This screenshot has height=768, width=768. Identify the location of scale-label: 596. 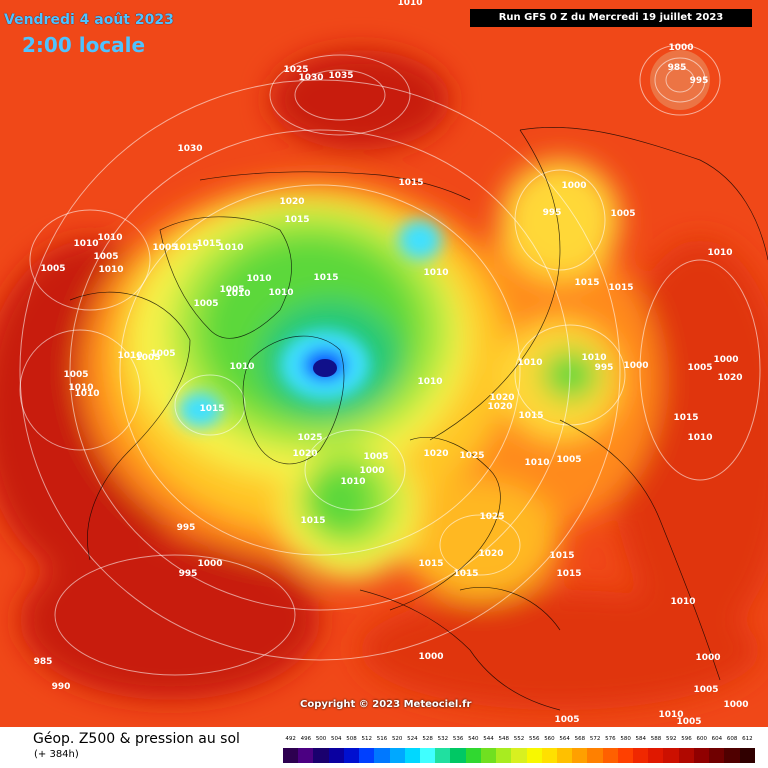
(686, 739).